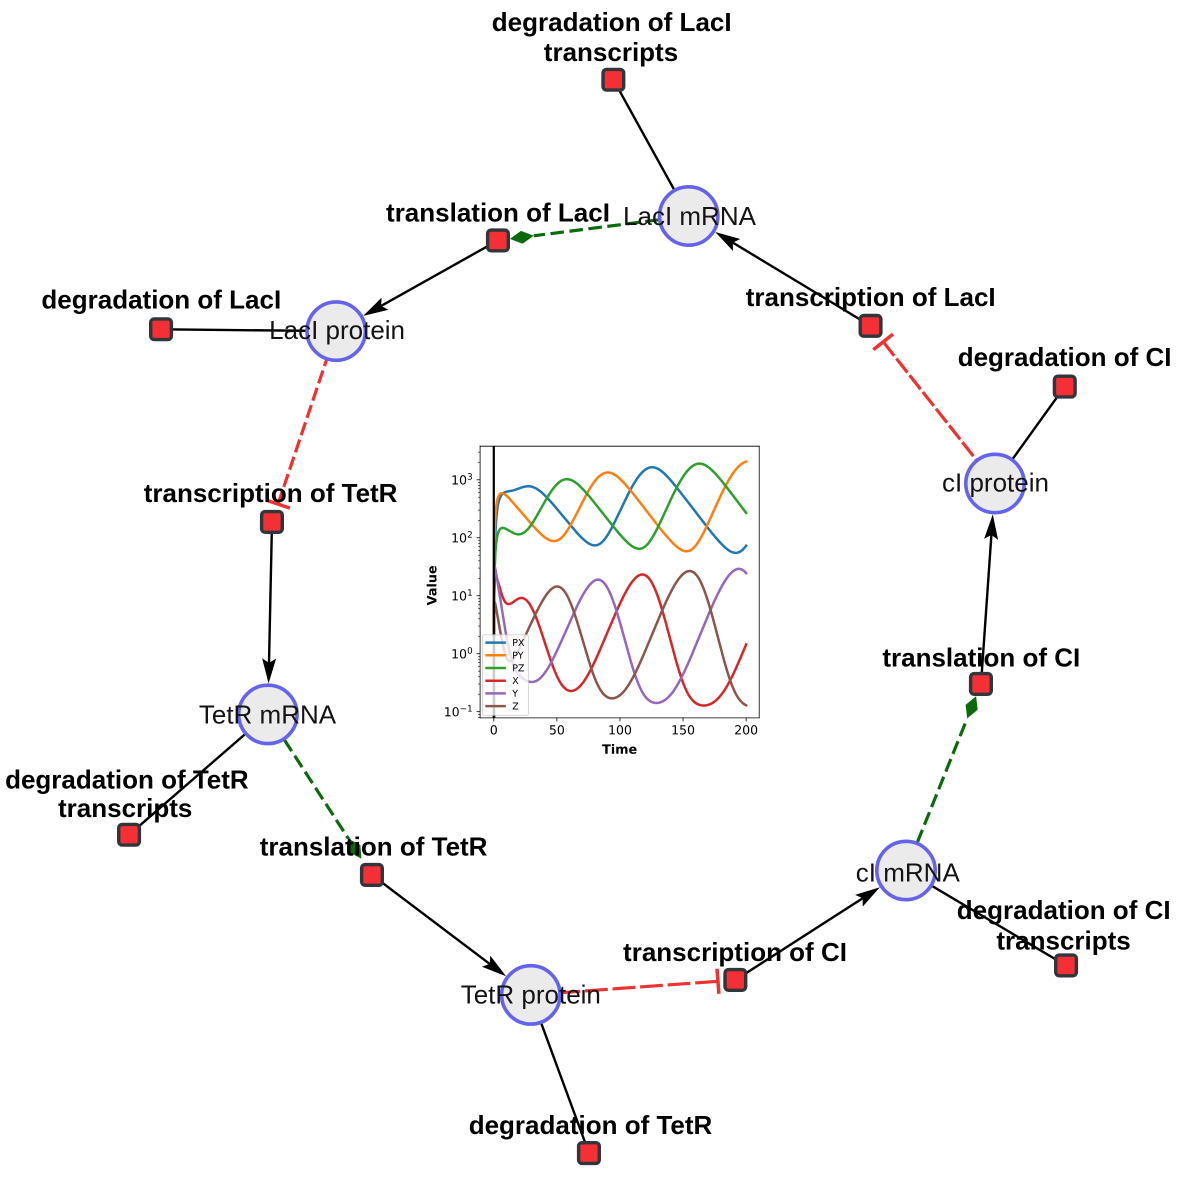  I want to click on svg-text: transcription of CI, so click(735, 952).